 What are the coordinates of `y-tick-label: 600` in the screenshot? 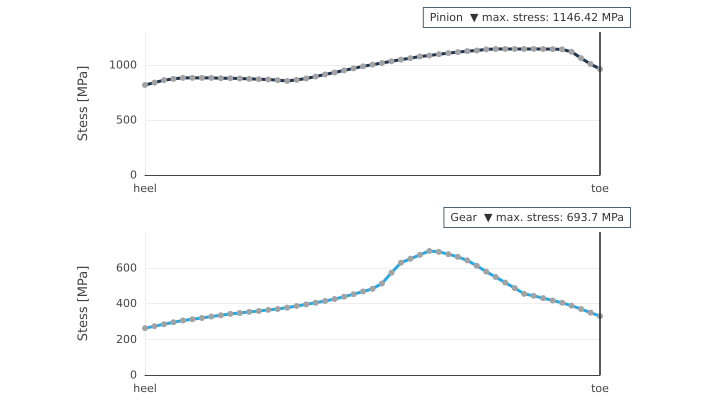 It's located at (126, 267).